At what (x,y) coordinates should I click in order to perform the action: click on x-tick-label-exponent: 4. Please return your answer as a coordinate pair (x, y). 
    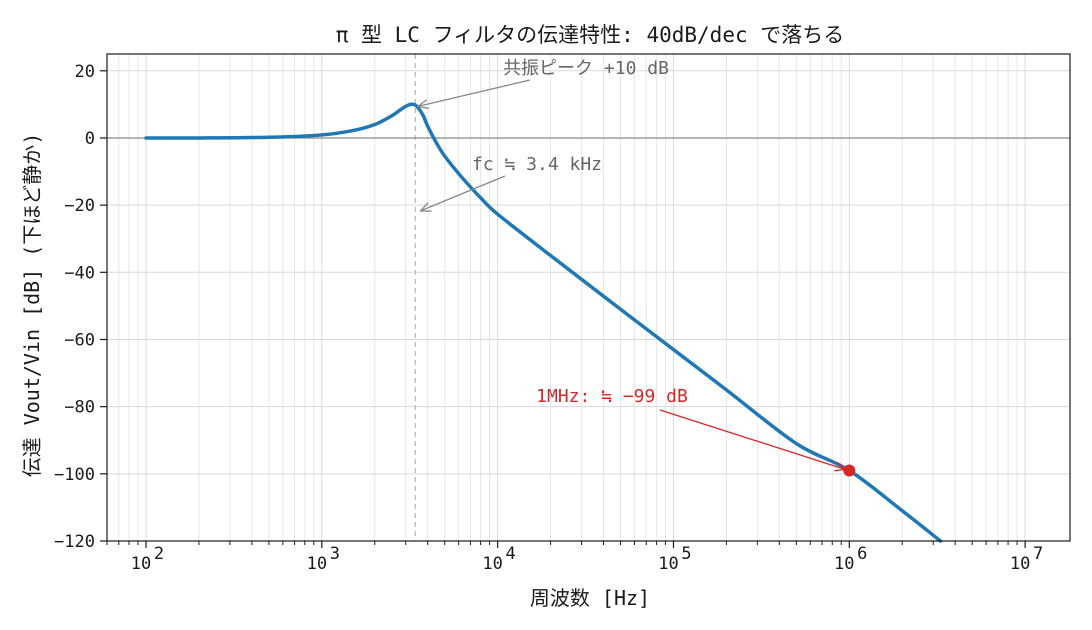
    Looking at the image, I should click on (511, 554).